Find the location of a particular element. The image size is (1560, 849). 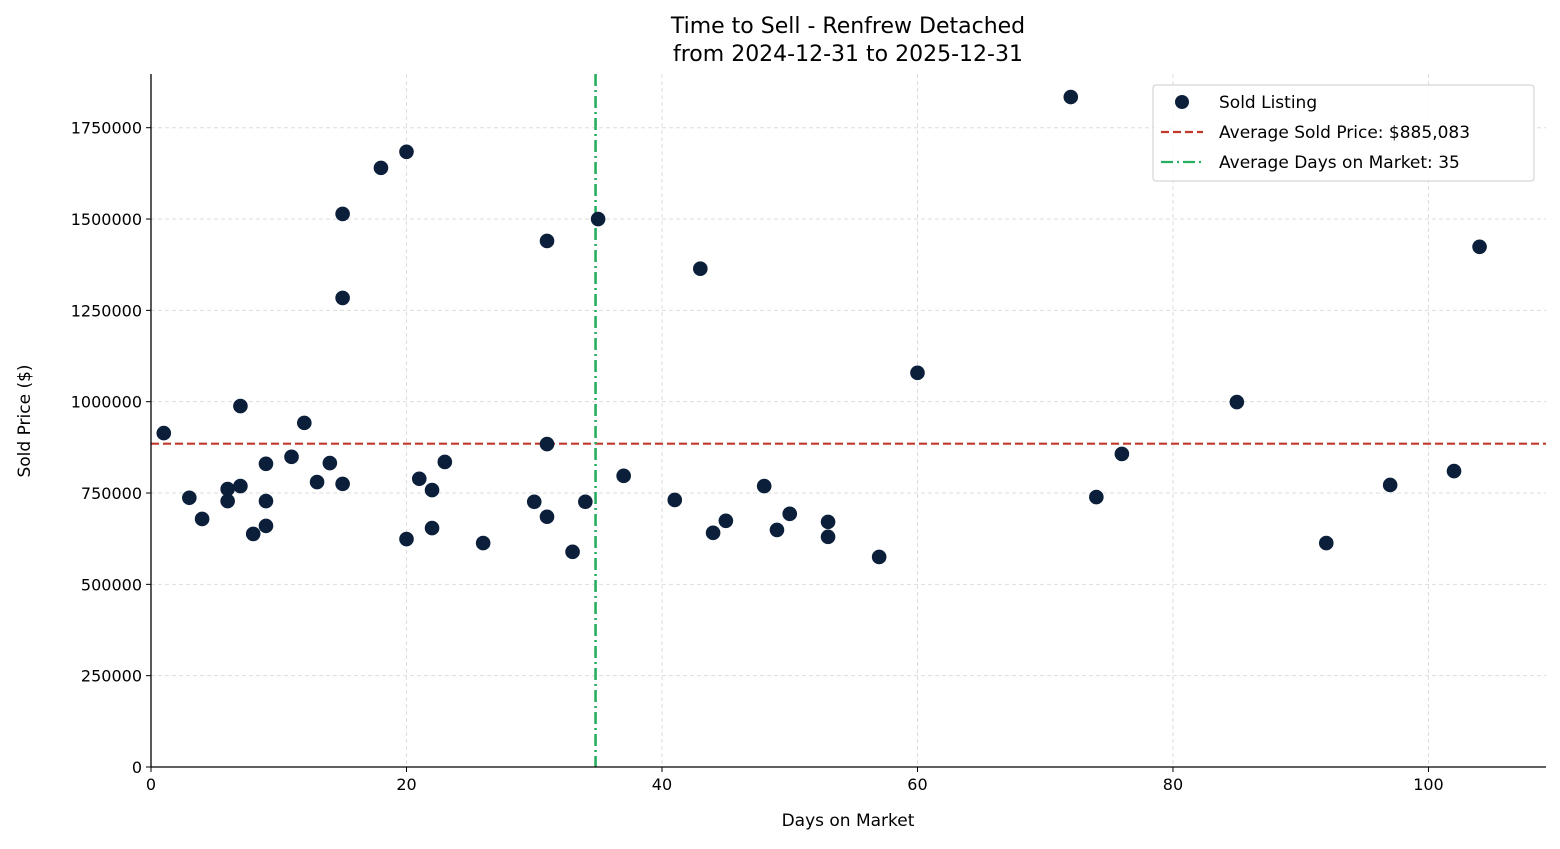

y-tick-label: 500000 is located at coordinates (111, 584).